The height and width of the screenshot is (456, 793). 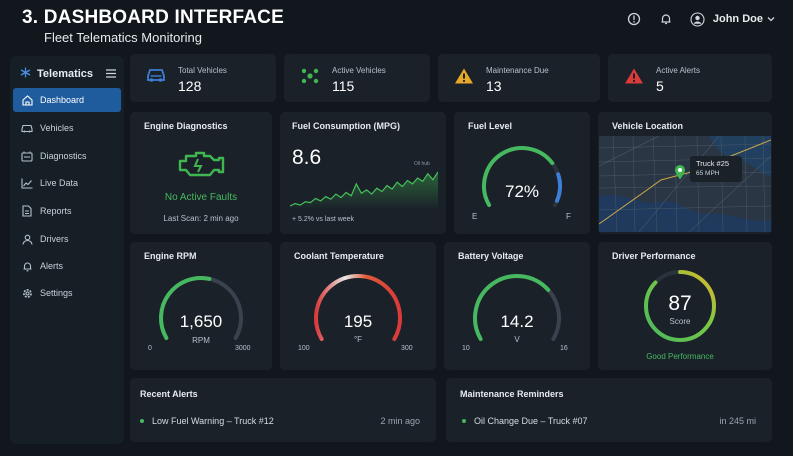 What do you see at coordinates (517, 321) in the screenshot?
I see `battery-value: 14.2` at bounding box center [517, 321].